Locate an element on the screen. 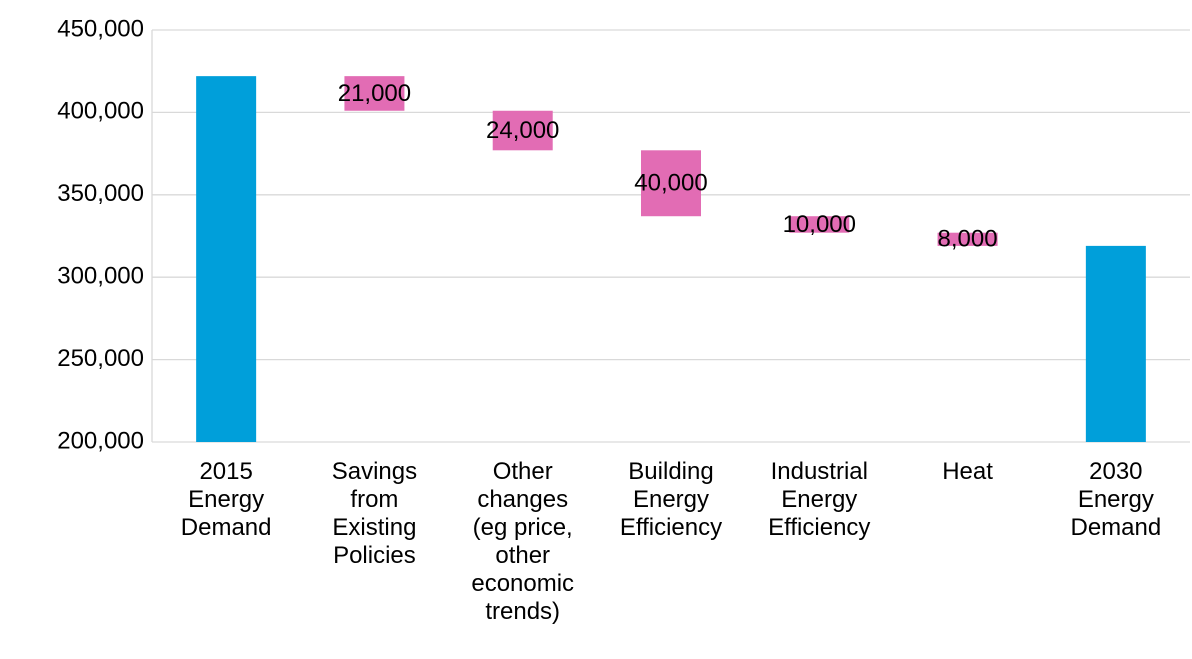 The width and height of the screenshot is (1192, 659). x-tick-label: 2030 Energy Demand is located at coordinates (1116, 499).